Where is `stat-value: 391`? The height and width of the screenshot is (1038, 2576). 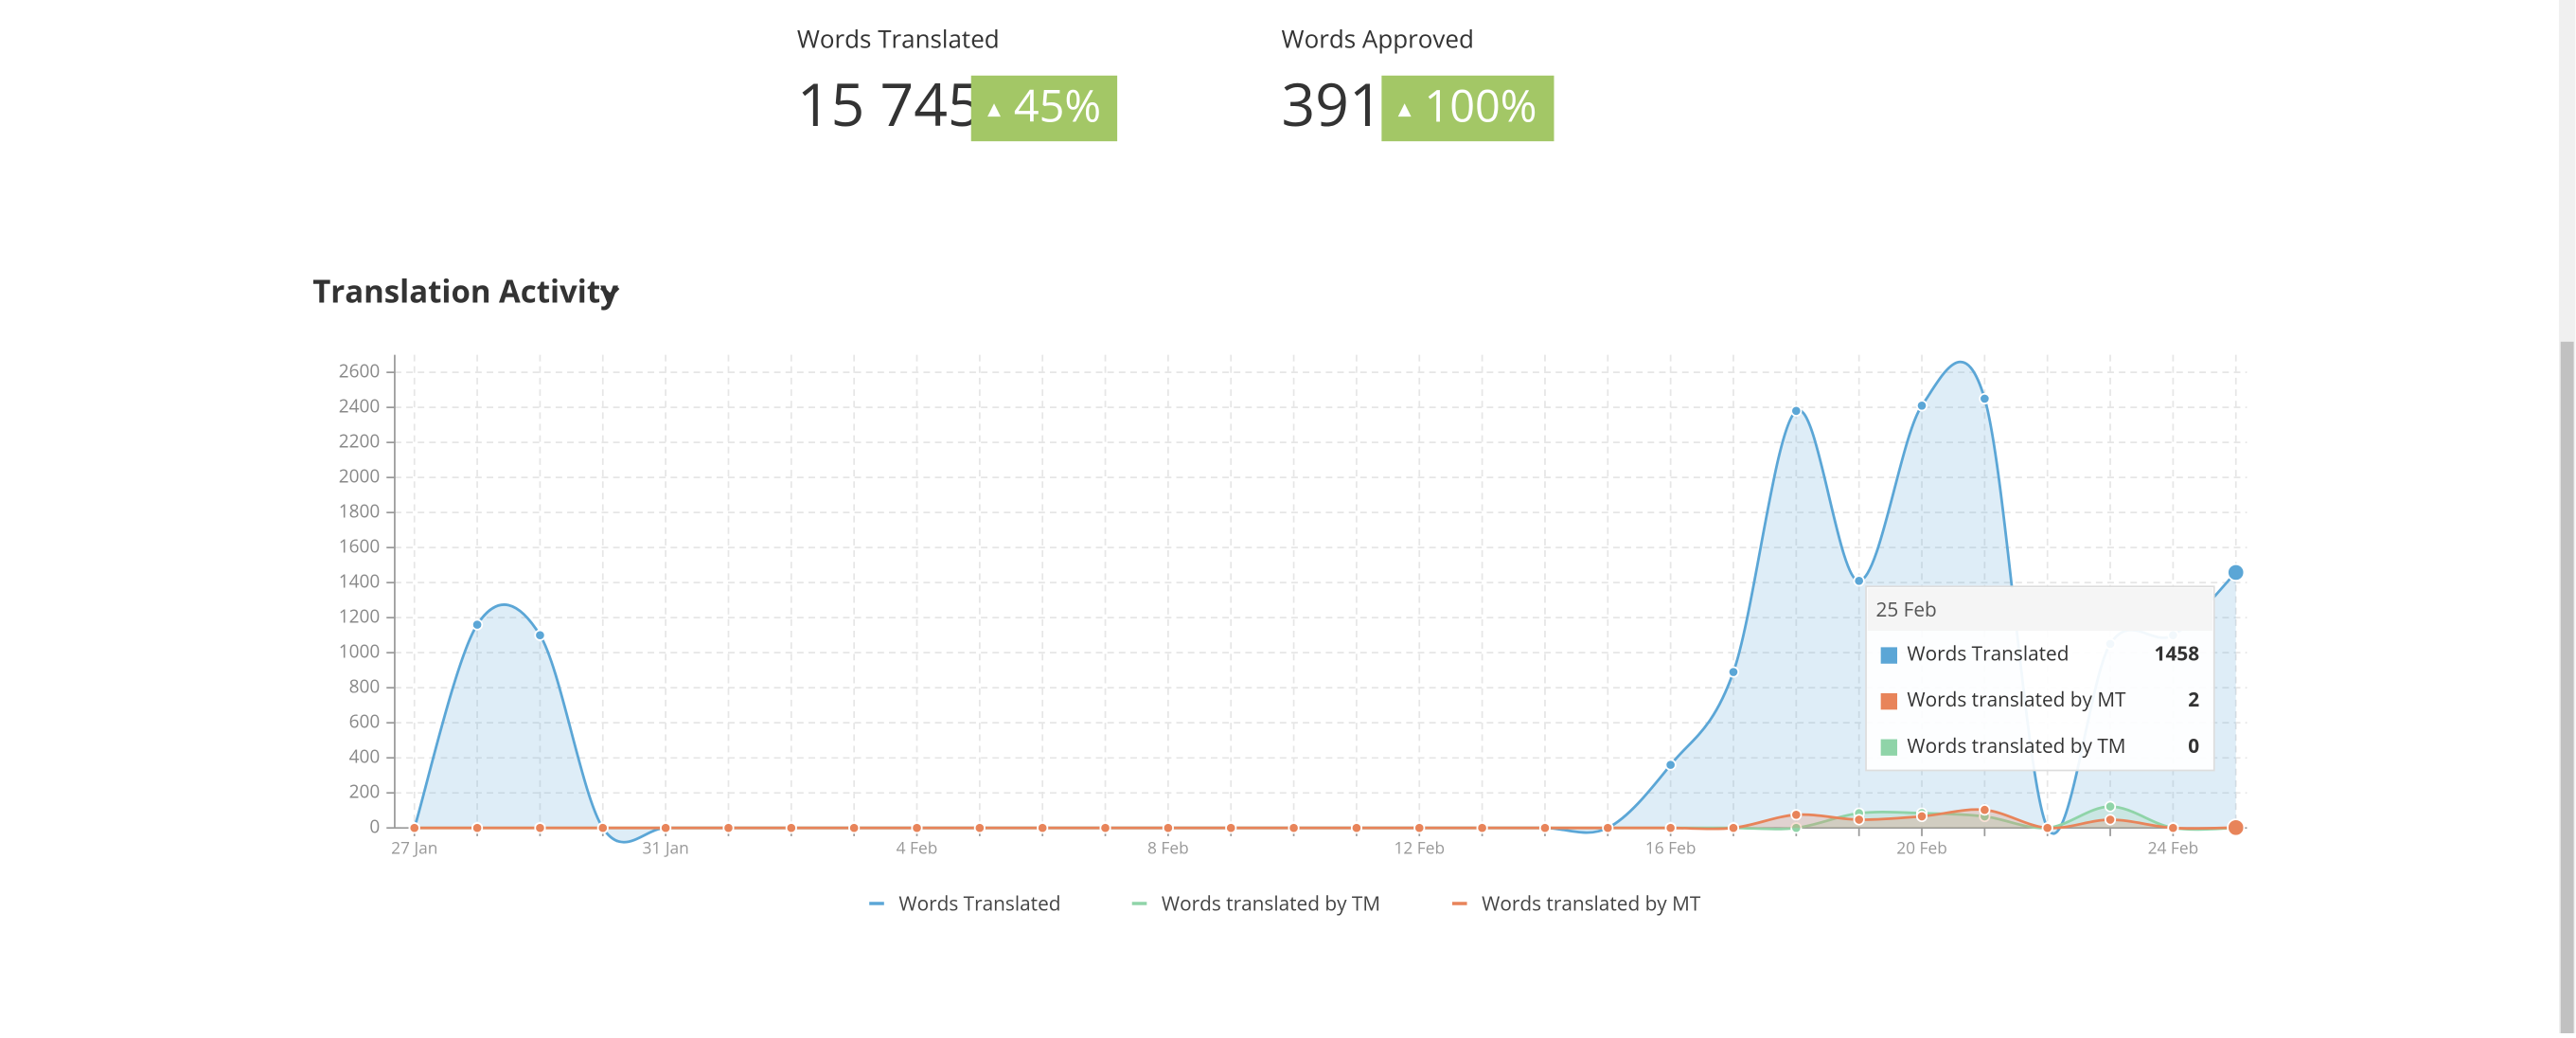
stat-value: 391 is located at coordinates (1332, 104).